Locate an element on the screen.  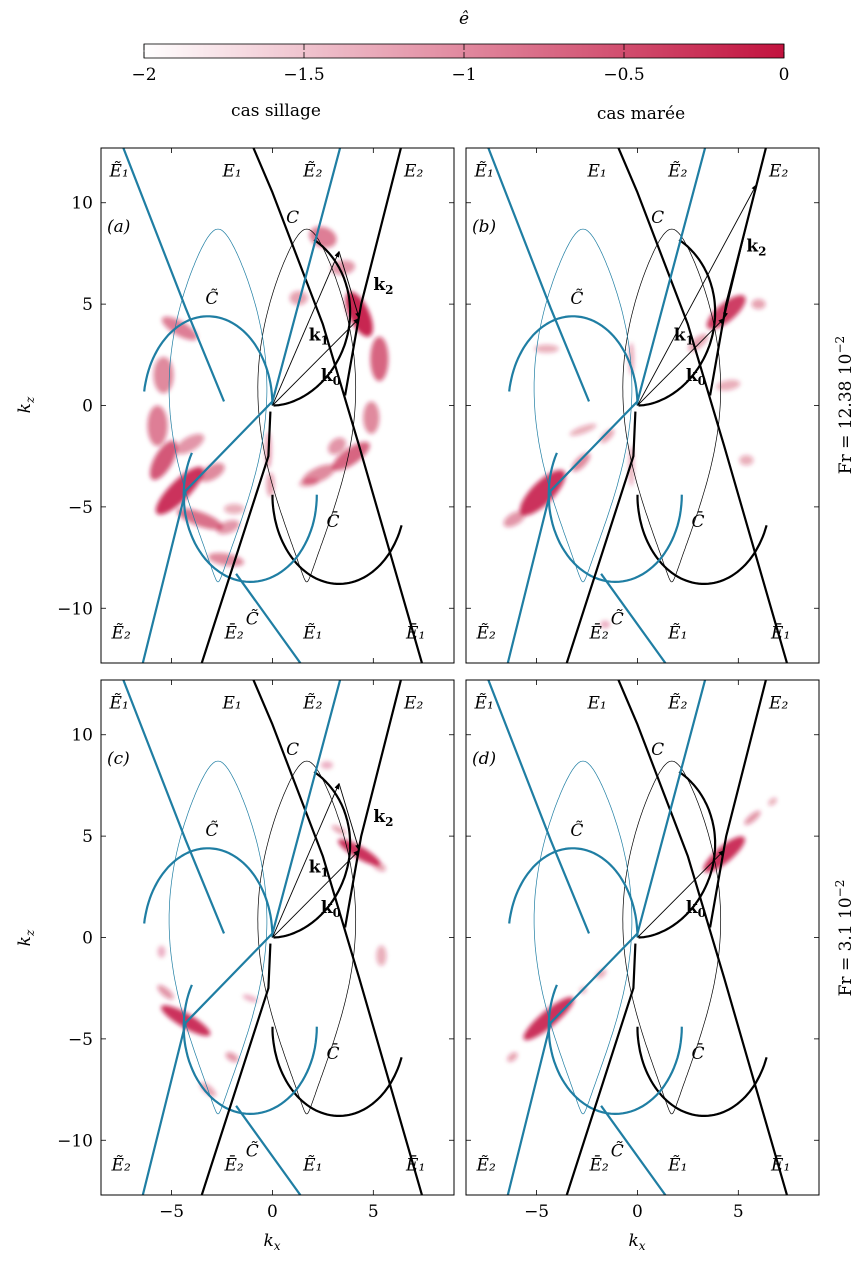
y-tick-label: 5 is located at coordinates (87, 305).